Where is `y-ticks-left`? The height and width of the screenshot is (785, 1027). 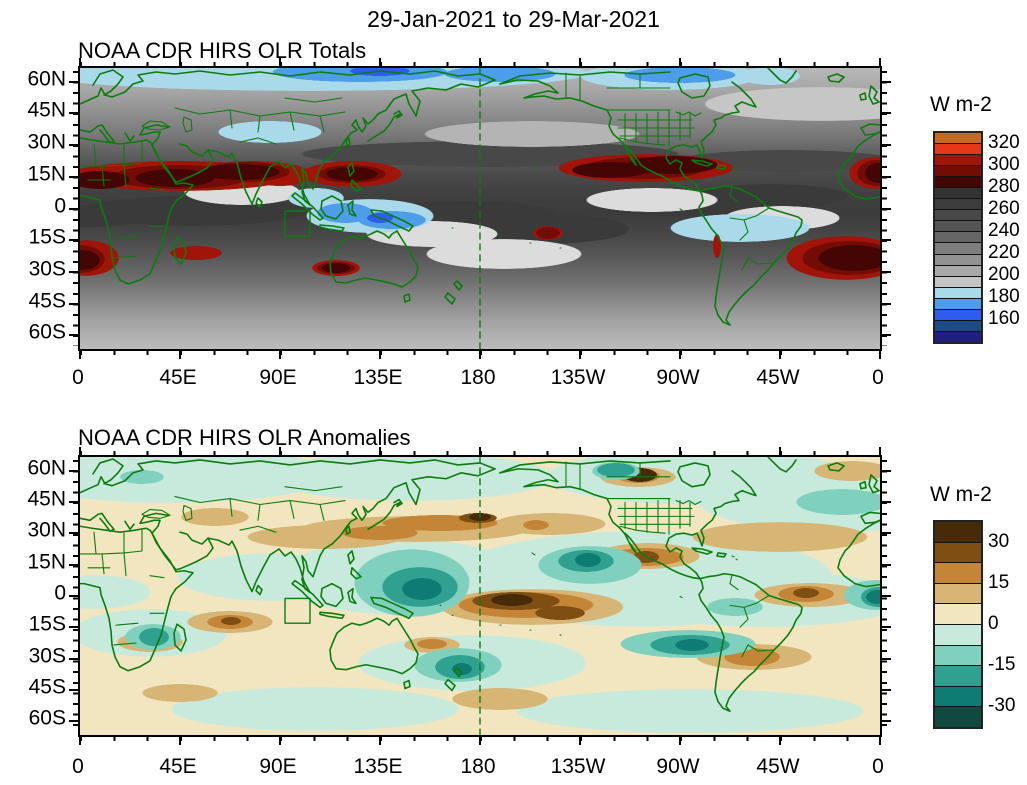
y-ticks-left is located at coordinates (73, 596).